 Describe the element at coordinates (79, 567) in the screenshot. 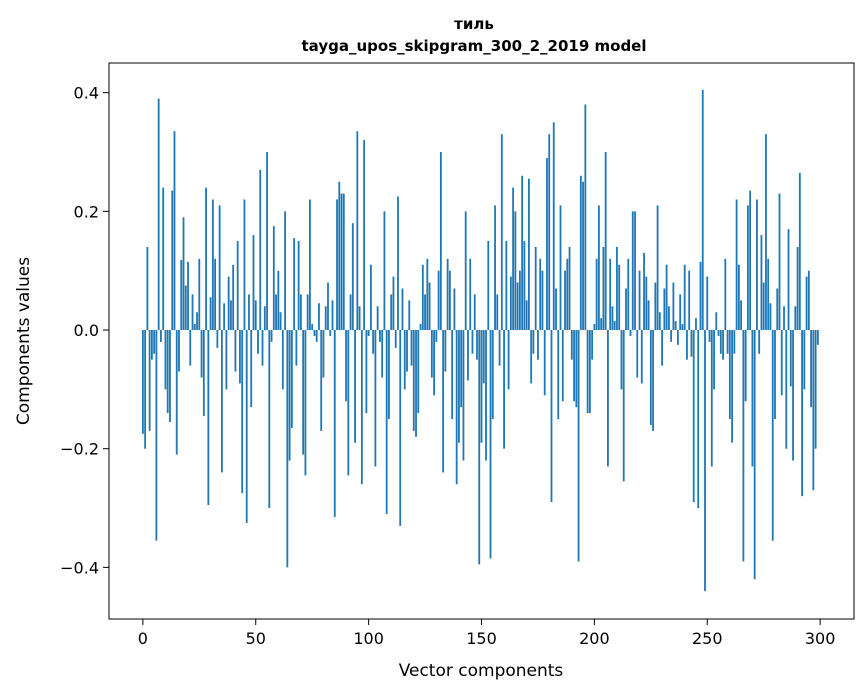

I see `y-tick-label-0: −0.4` at that location.